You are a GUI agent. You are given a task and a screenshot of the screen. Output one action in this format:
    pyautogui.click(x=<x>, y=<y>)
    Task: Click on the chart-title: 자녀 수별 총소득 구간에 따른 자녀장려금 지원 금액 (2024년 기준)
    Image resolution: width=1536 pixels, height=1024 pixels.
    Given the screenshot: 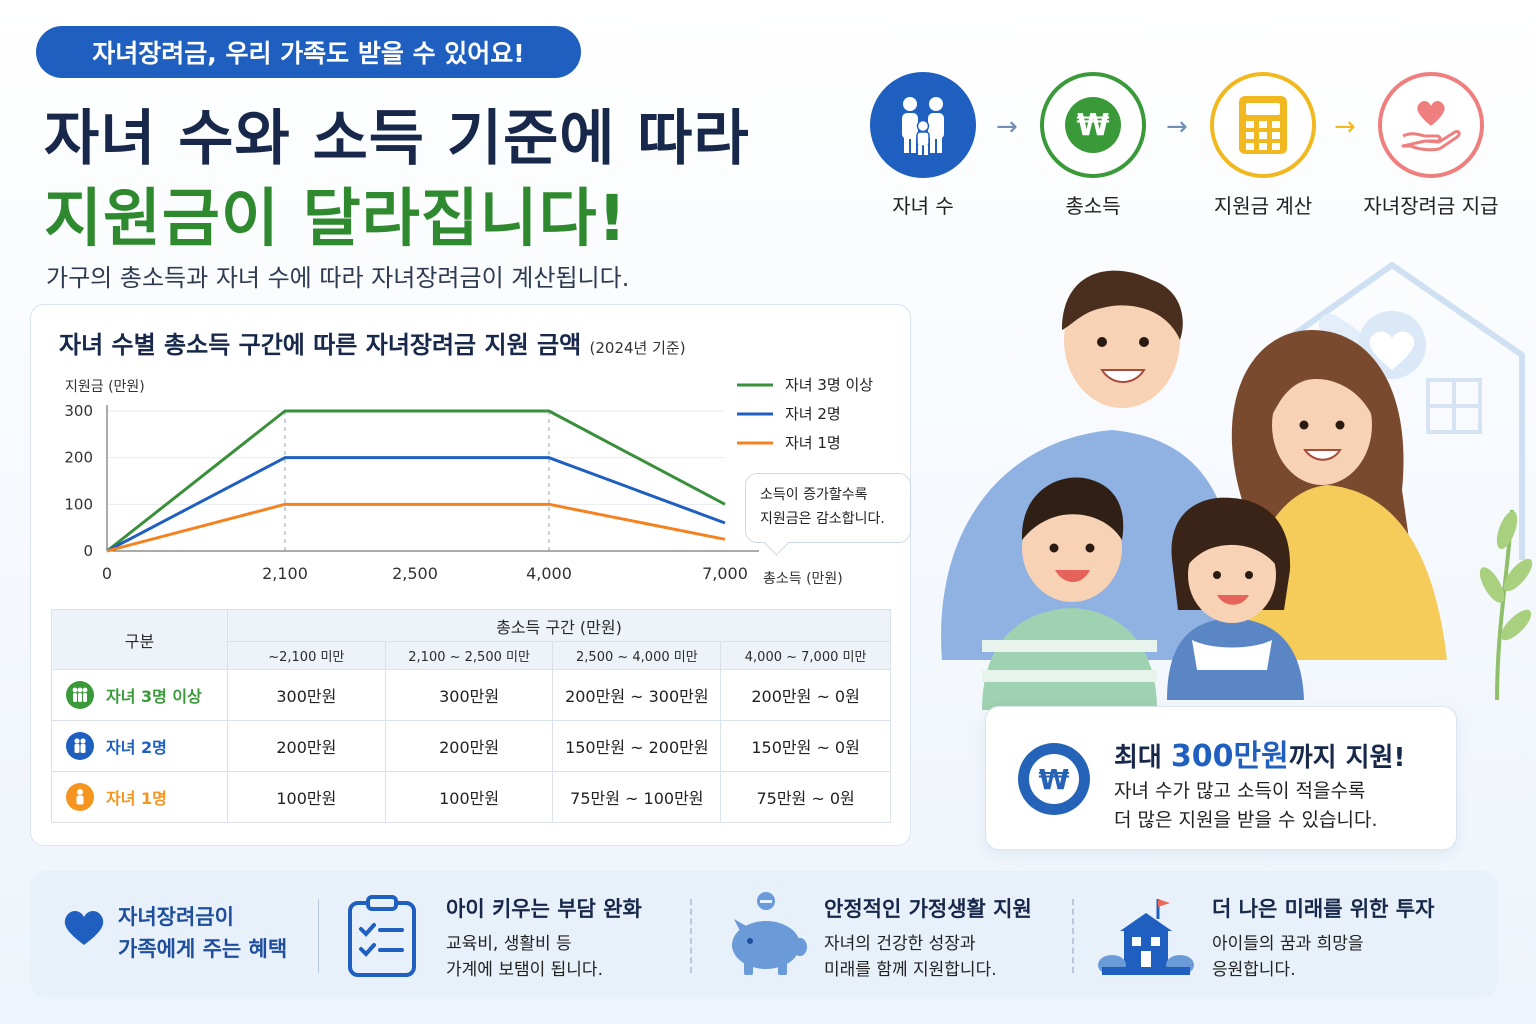 What is the action you would take?
    pyautogui.click(x=372, y=342)
    